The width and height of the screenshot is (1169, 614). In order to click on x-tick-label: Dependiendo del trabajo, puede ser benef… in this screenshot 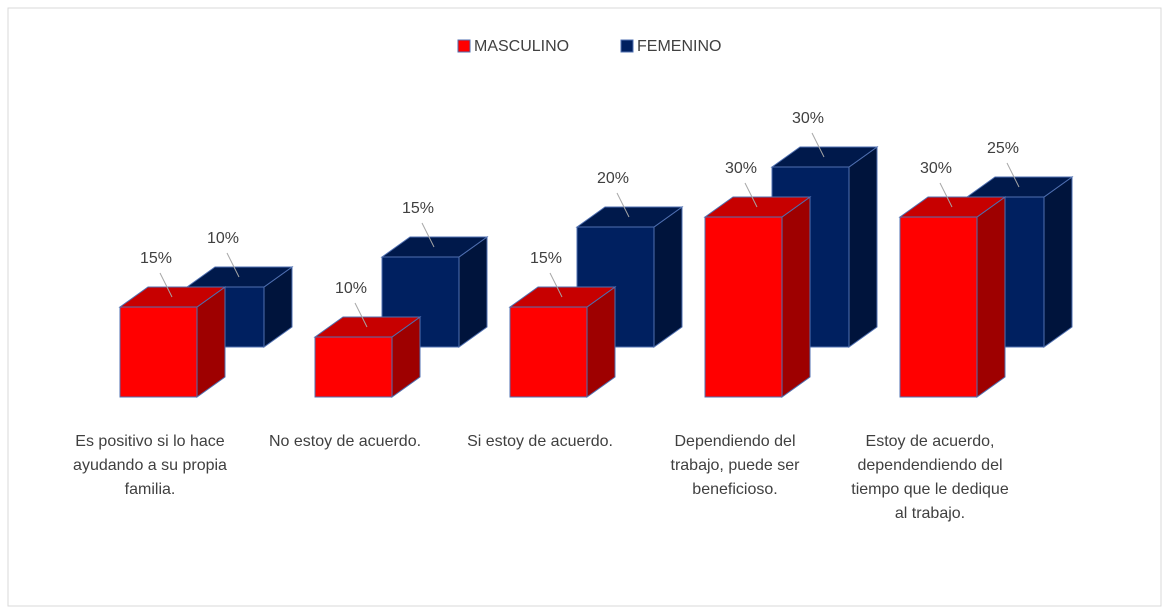, I will do `click(735, 465)`.